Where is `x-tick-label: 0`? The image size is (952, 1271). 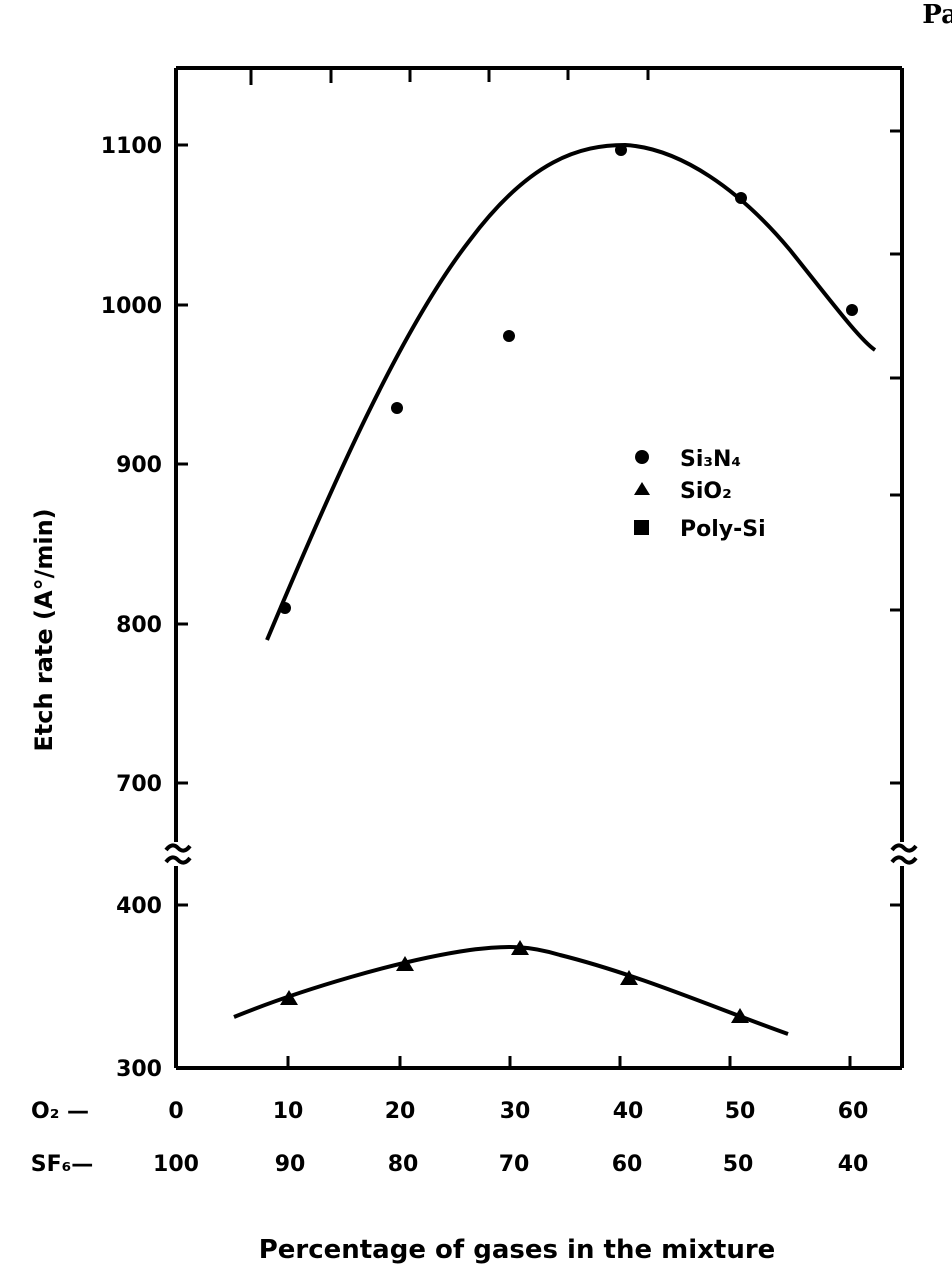
x-tick-label: 0 is located at coordinates (175, 1111).